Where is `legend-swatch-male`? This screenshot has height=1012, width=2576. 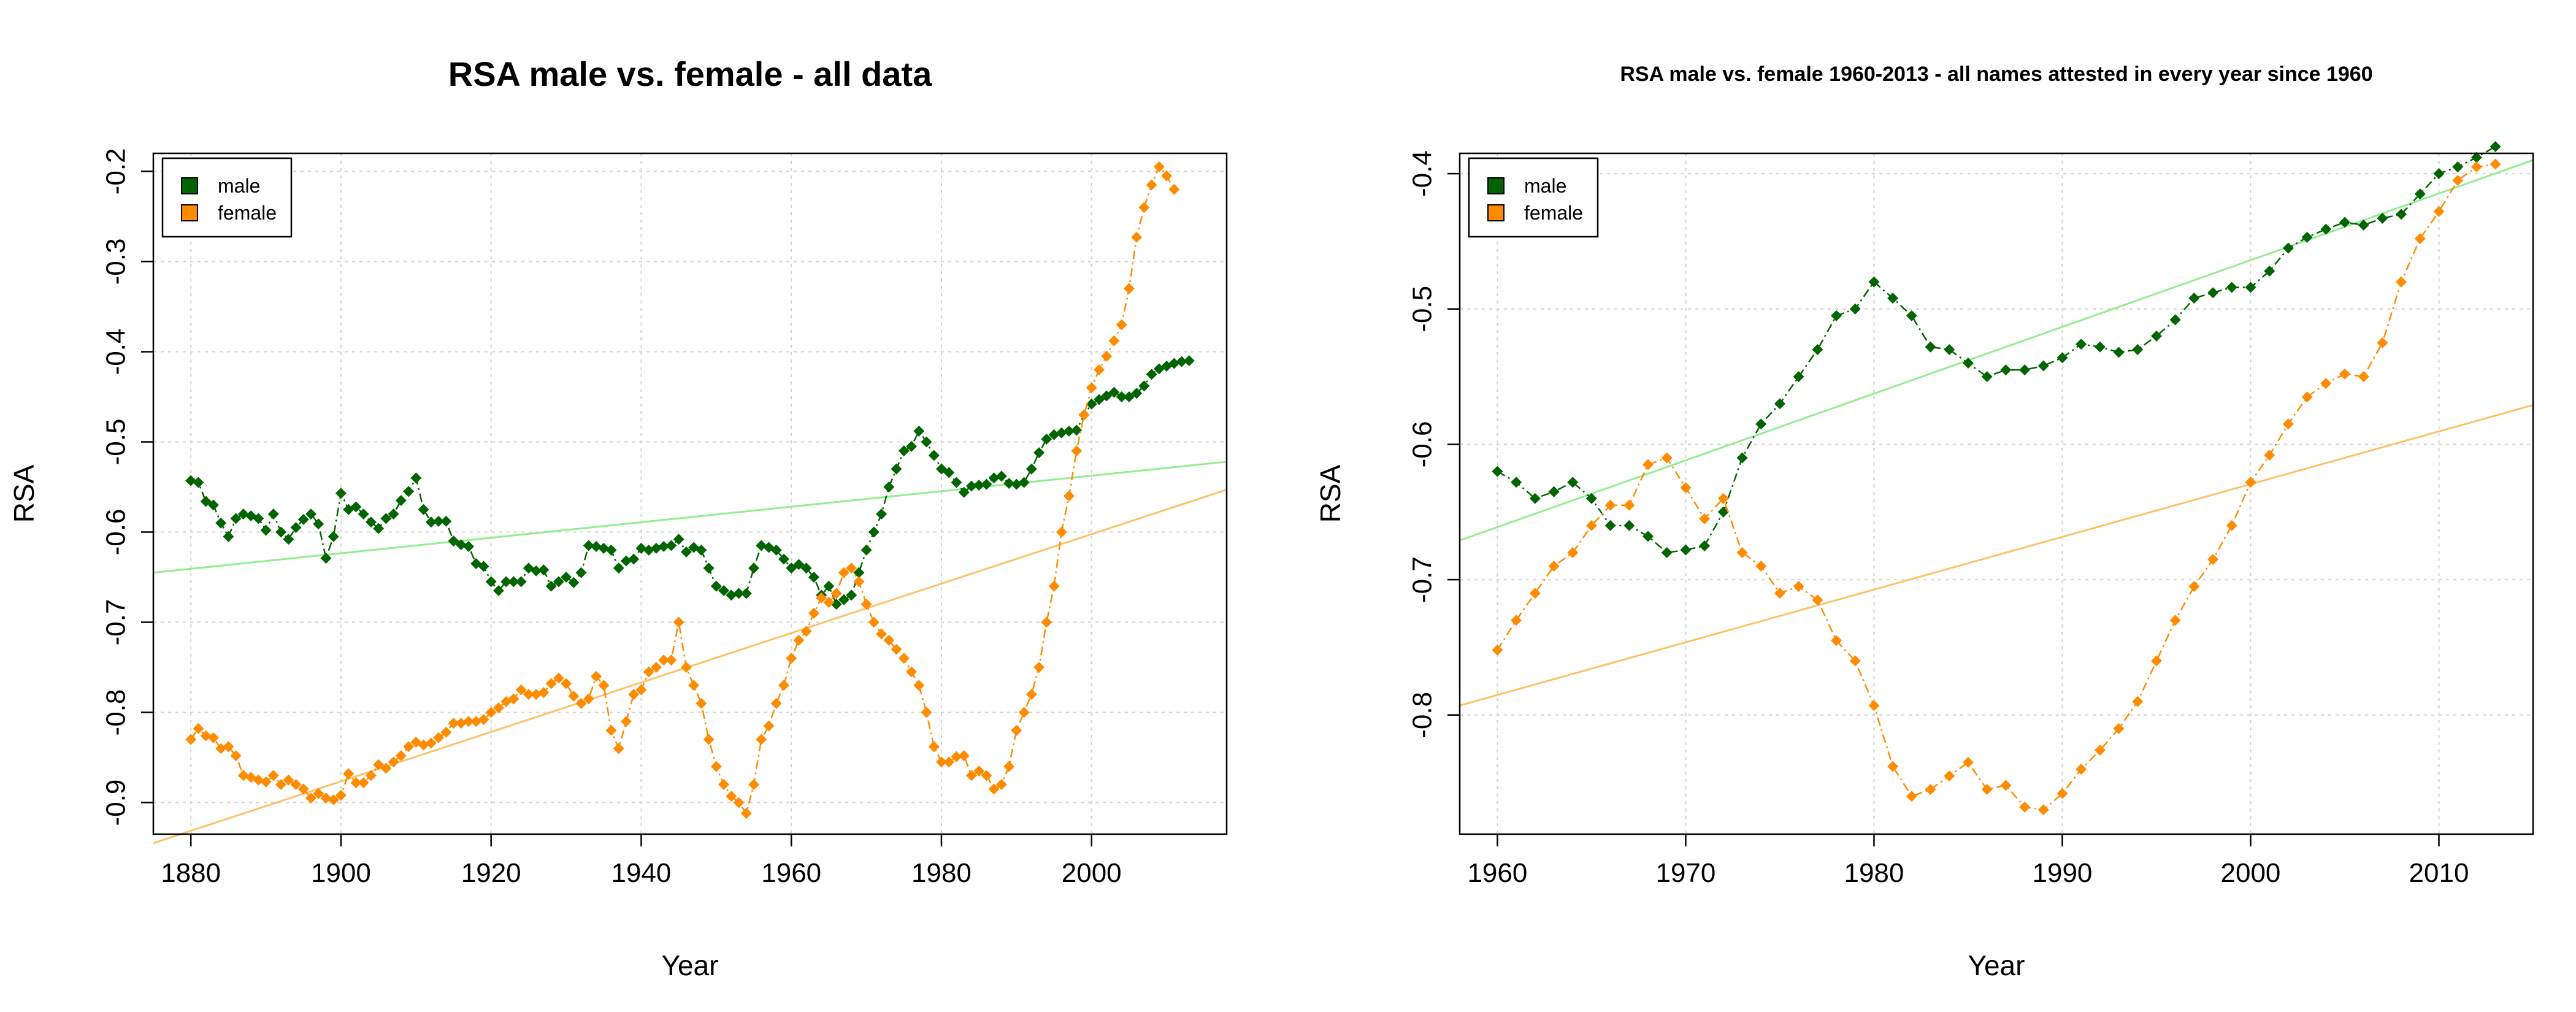
legend-swatch-male is located at coordinates (189, 185).